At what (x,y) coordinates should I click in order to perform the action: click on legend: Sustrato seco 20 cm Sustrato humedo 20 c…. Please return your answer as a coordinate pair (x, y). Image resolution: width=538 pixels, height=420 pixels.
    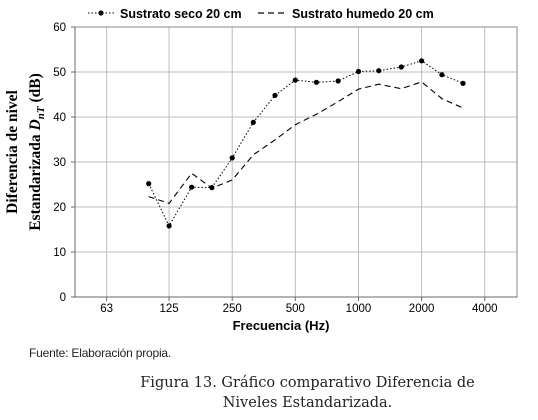
    Looking at the image, I should click on (261, 14).